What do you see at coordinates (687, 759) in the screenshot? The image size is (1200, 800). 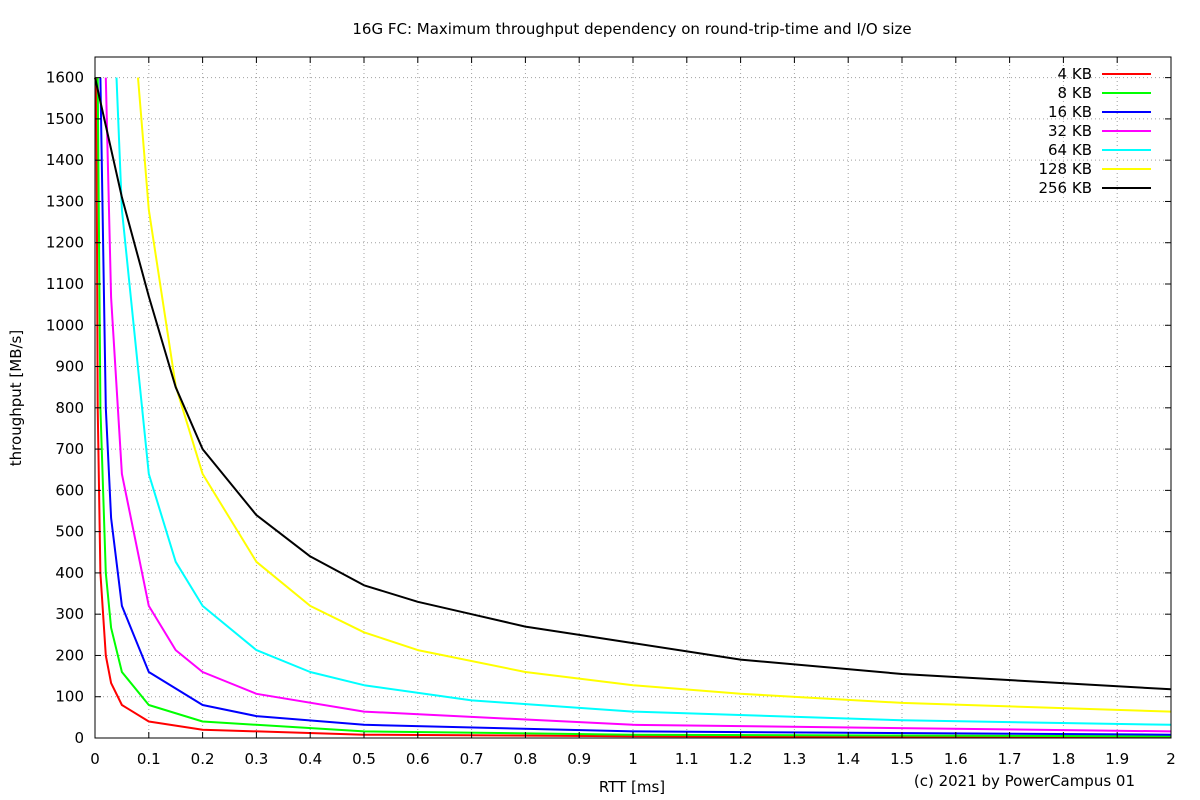 I see `x-tick-label: 1.1` at bounding box center [687, 759].